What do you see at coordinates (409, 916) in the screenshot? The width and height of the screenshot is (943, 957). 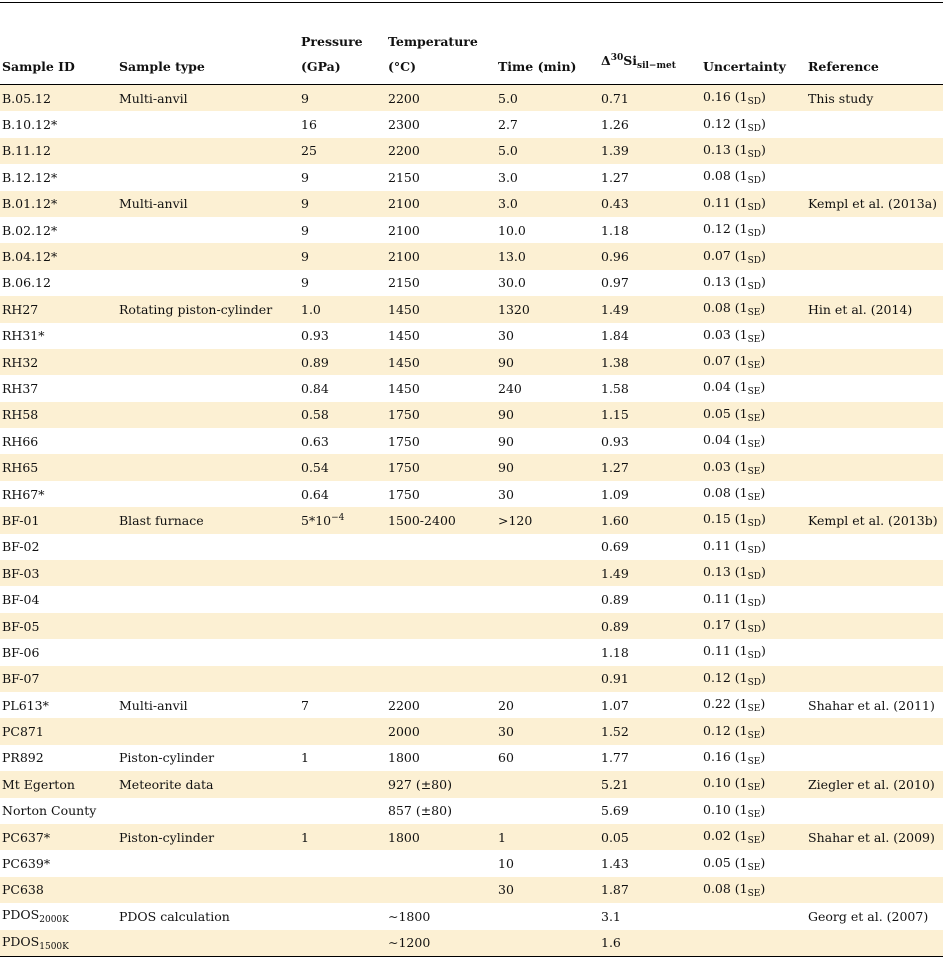 I see `cell-text: ∼1800` at bounding box center [409, 916].